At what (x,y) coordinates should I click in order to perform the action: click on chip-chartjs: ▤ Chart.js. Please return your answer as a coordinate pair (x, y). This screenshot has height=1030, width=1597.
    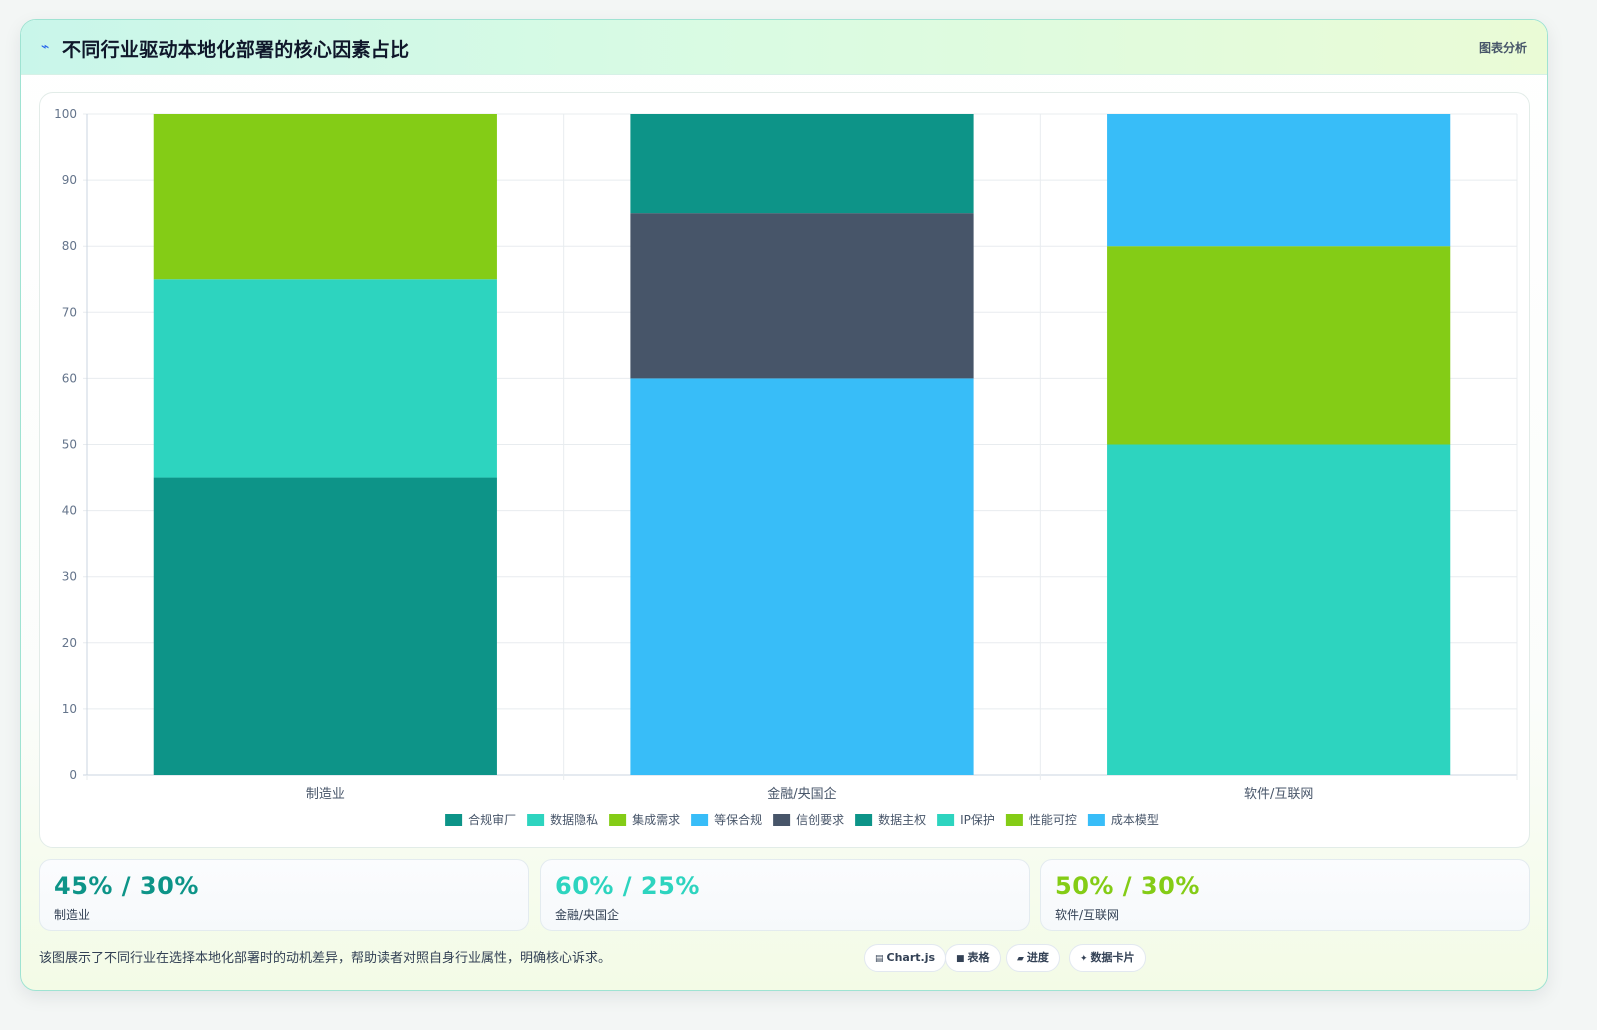
    Looking at the image, I should click on (905, 958).